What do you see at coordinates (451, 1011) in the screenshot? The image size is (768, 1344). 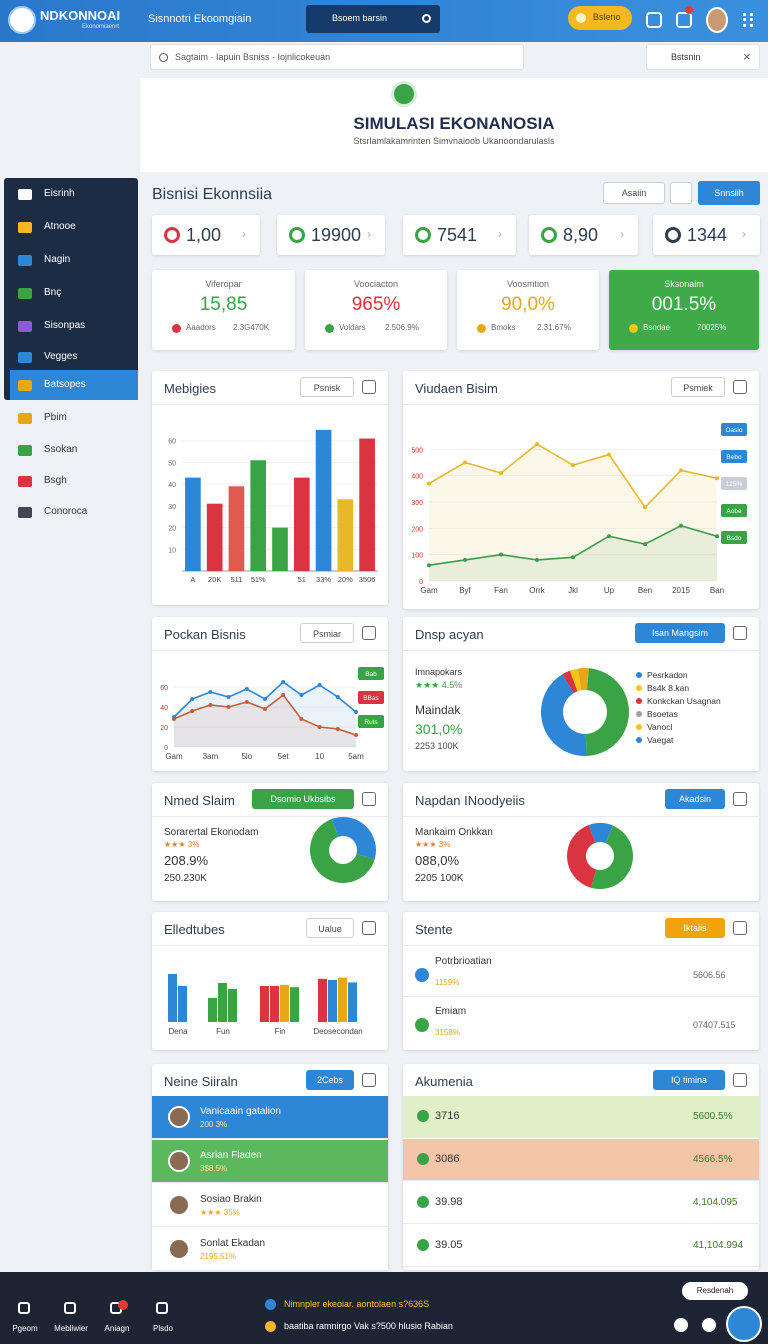 I see `row-title: Emiam` at bounding box center [451, 1011].